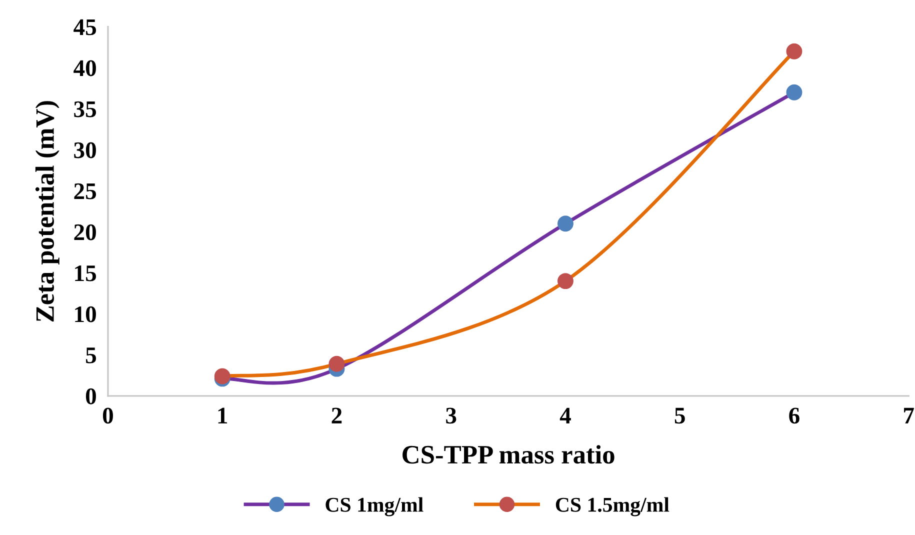  What do you see at coordinates (223, 416) in the screenshot?
I see `x-tick-label: 1` at bounding box center [223, 416].